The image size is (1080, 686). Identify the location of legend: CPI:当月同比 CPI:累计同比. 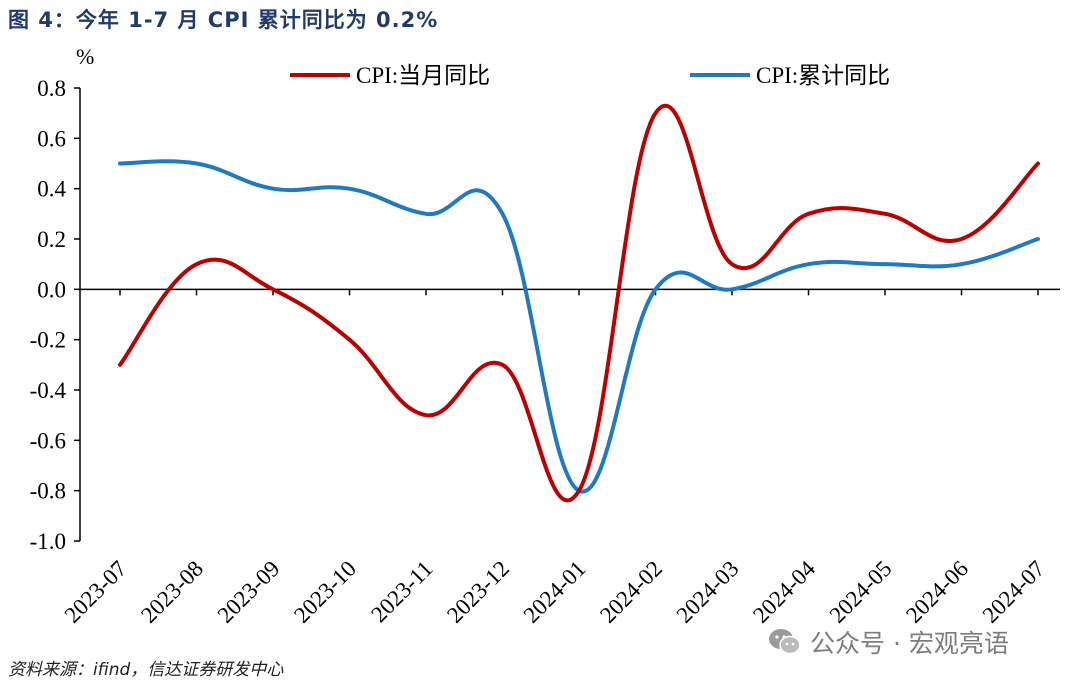
(590, 75).